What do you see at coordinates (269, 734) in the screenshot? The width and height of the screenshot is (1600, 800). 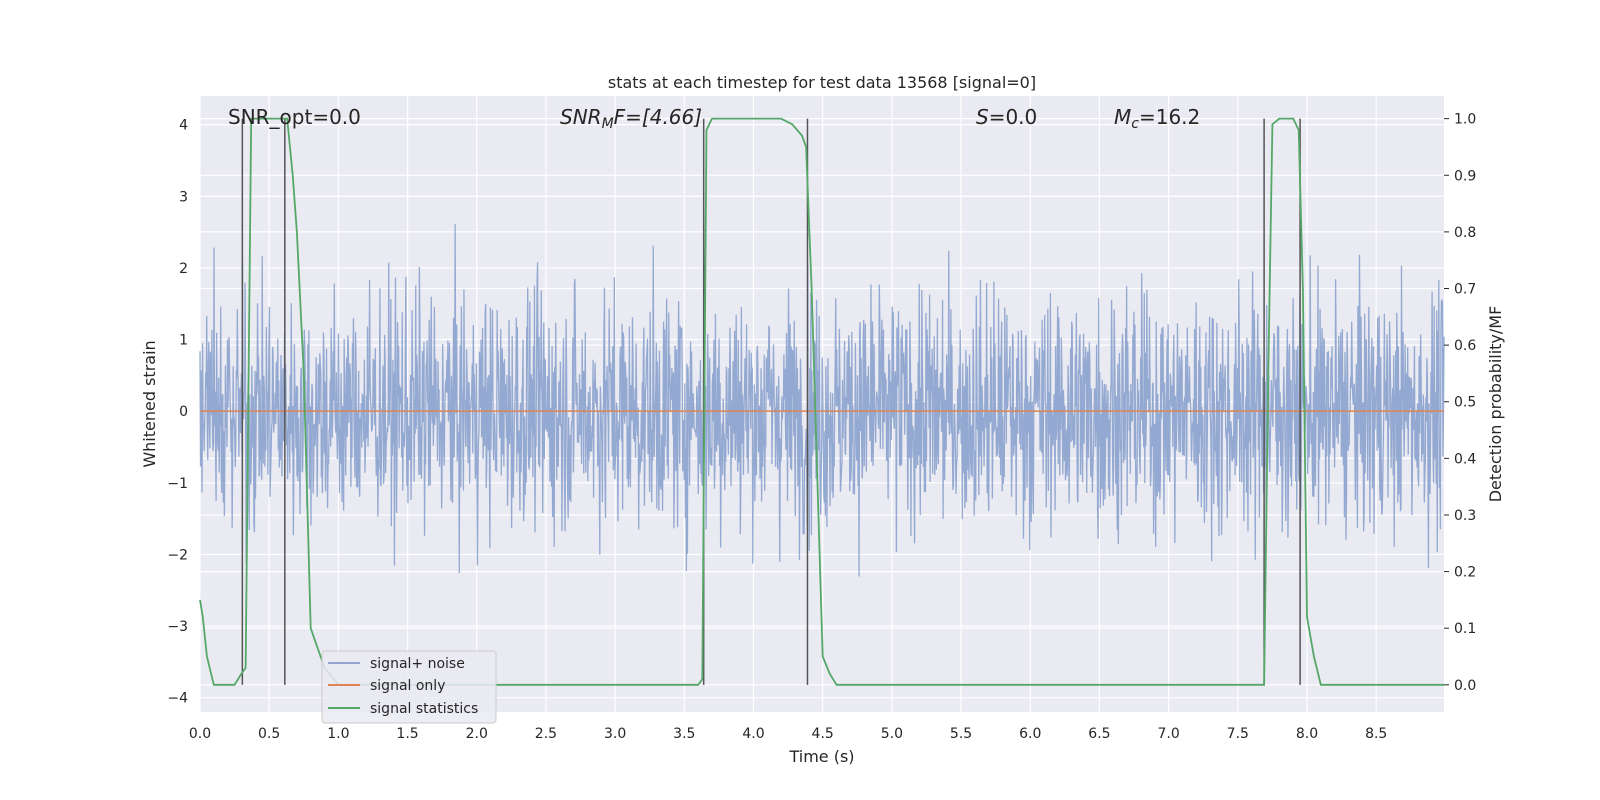 I see `x-tick-label: 0.5` at bounding box center [269, 734].